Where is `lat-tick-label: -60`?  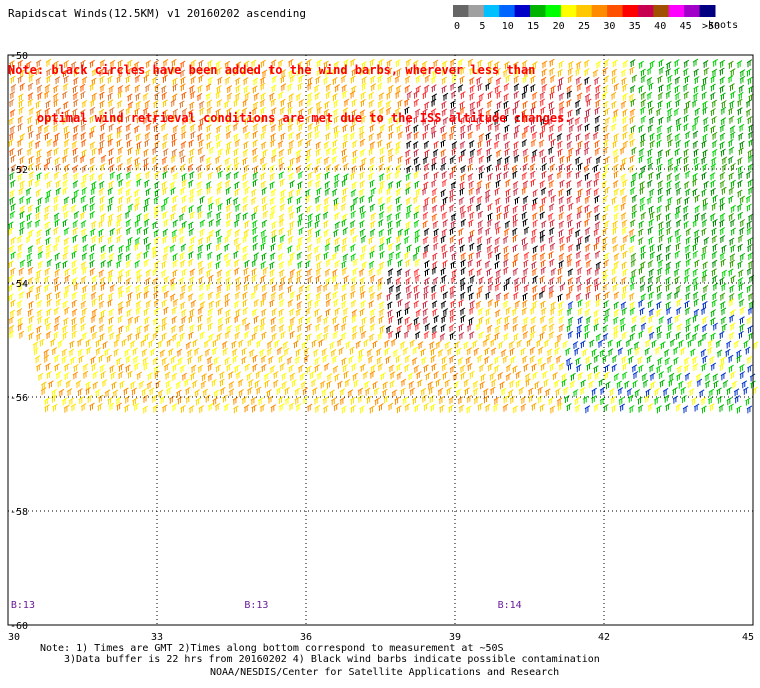
lat-tick-label: -60 is located at coordinates (19, 626).